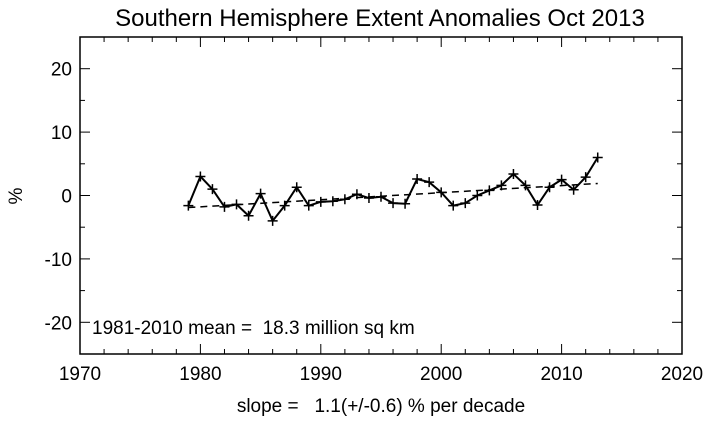  I want to click on y-tick-label: -20, so click(58, 323).